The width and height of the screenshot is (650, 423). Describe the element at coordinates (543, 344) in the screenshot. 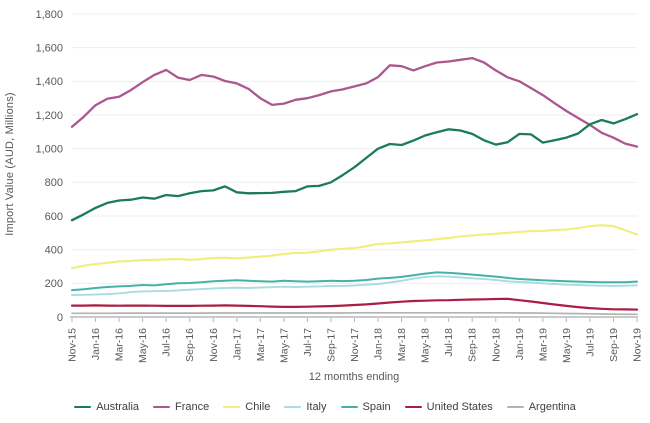

I see `x-axis-tick-label: Mar-19` at that location.